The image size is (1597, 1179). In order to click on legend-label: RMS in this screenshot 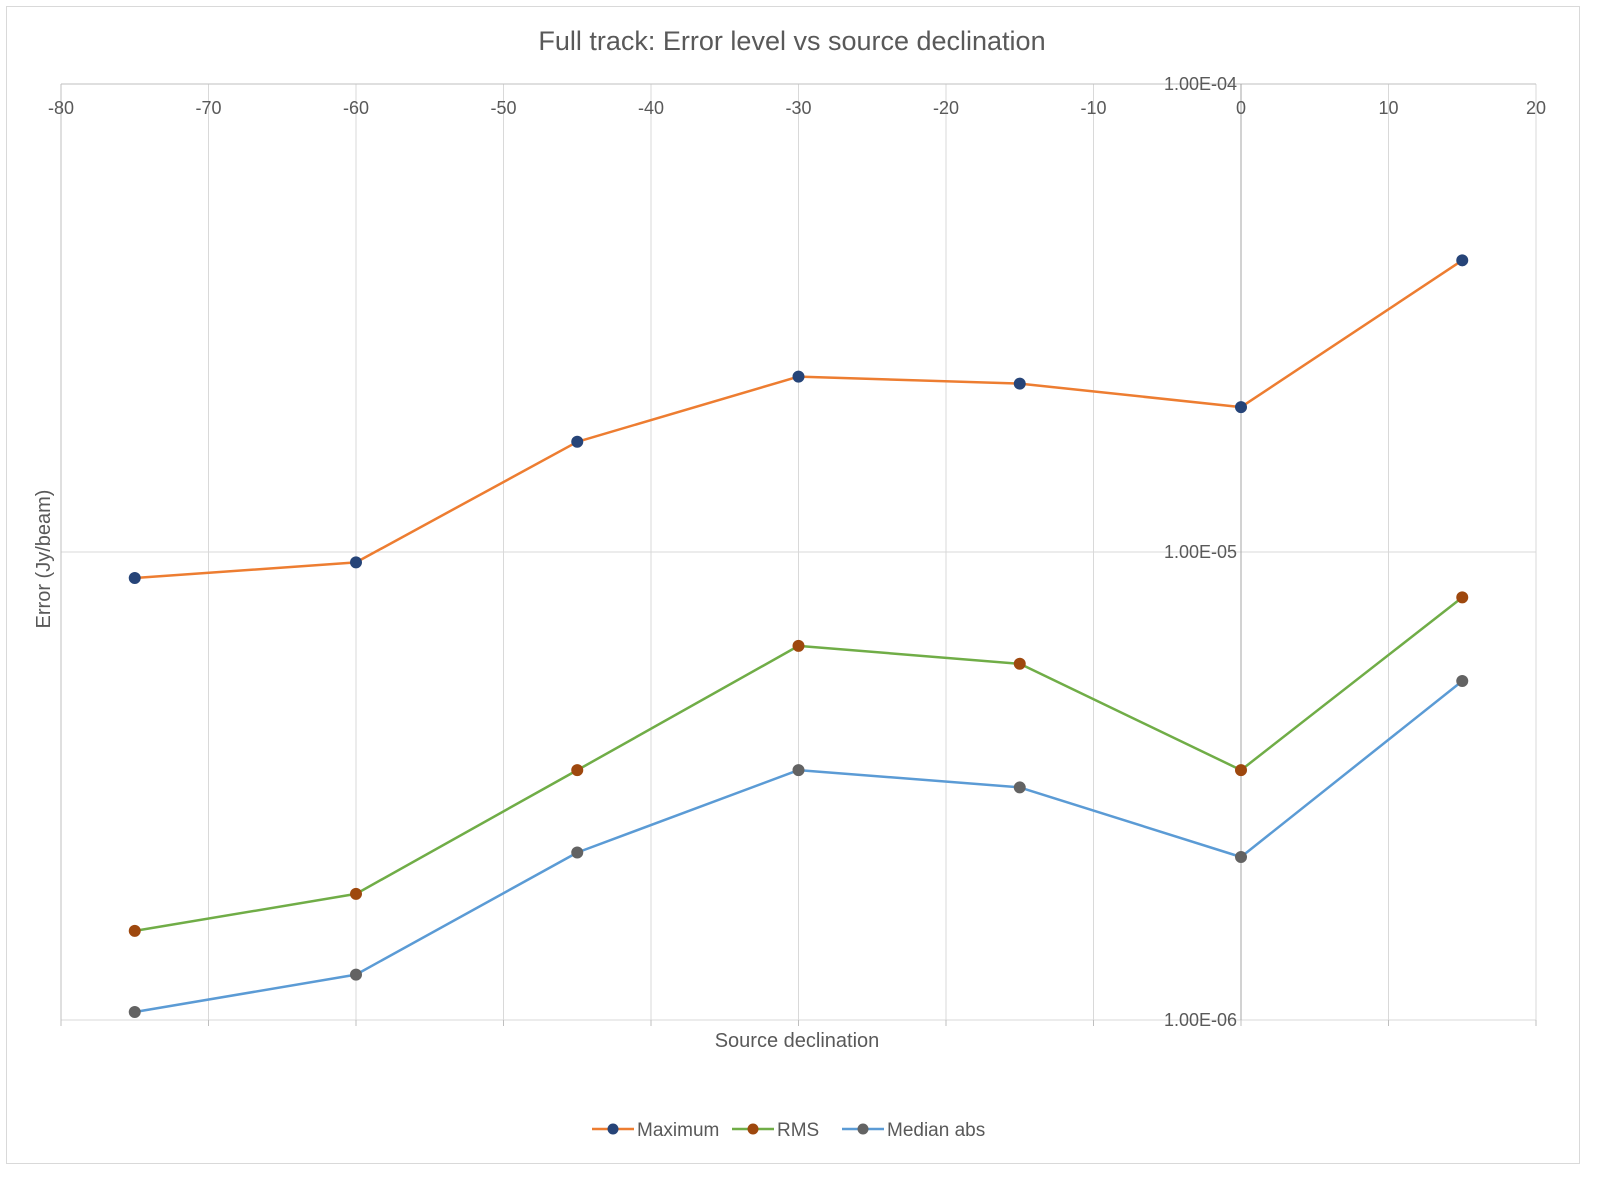, I will do `click(798, 1130)`.